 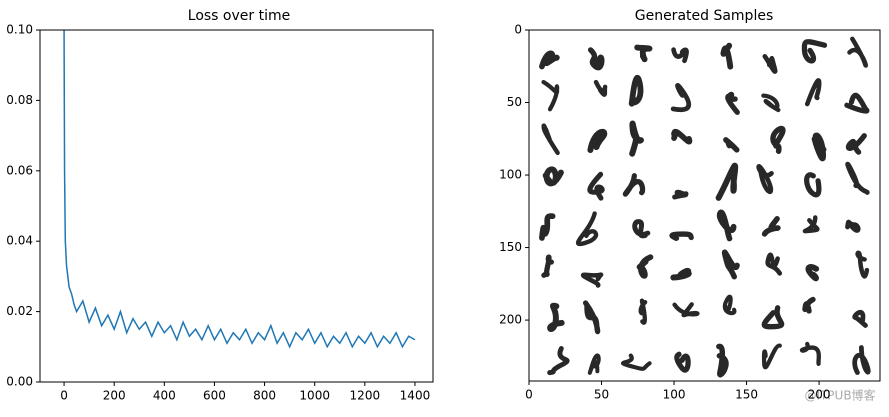 What do you see at coordinates (164, 396) in the screenshot?
I see `x-tick-label: 400` at bounding box center [164, 396].